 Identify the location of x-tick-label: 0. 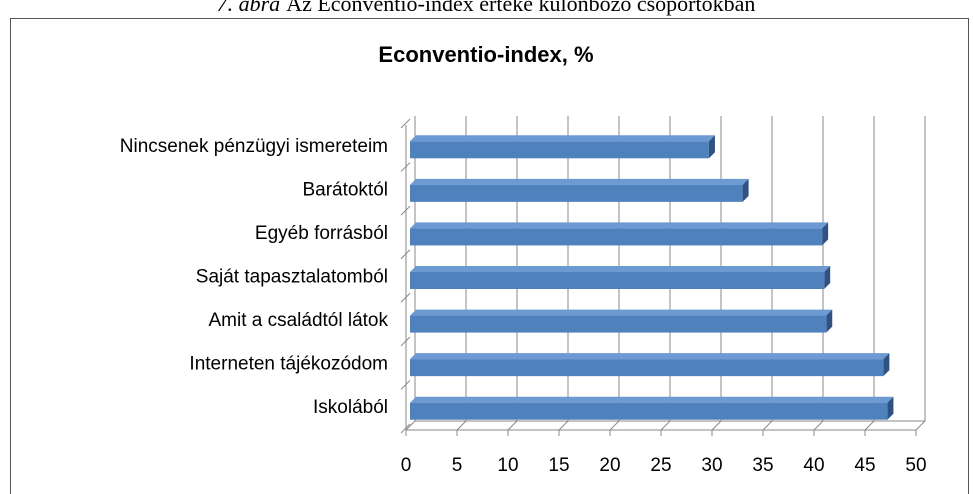
(406, 465).